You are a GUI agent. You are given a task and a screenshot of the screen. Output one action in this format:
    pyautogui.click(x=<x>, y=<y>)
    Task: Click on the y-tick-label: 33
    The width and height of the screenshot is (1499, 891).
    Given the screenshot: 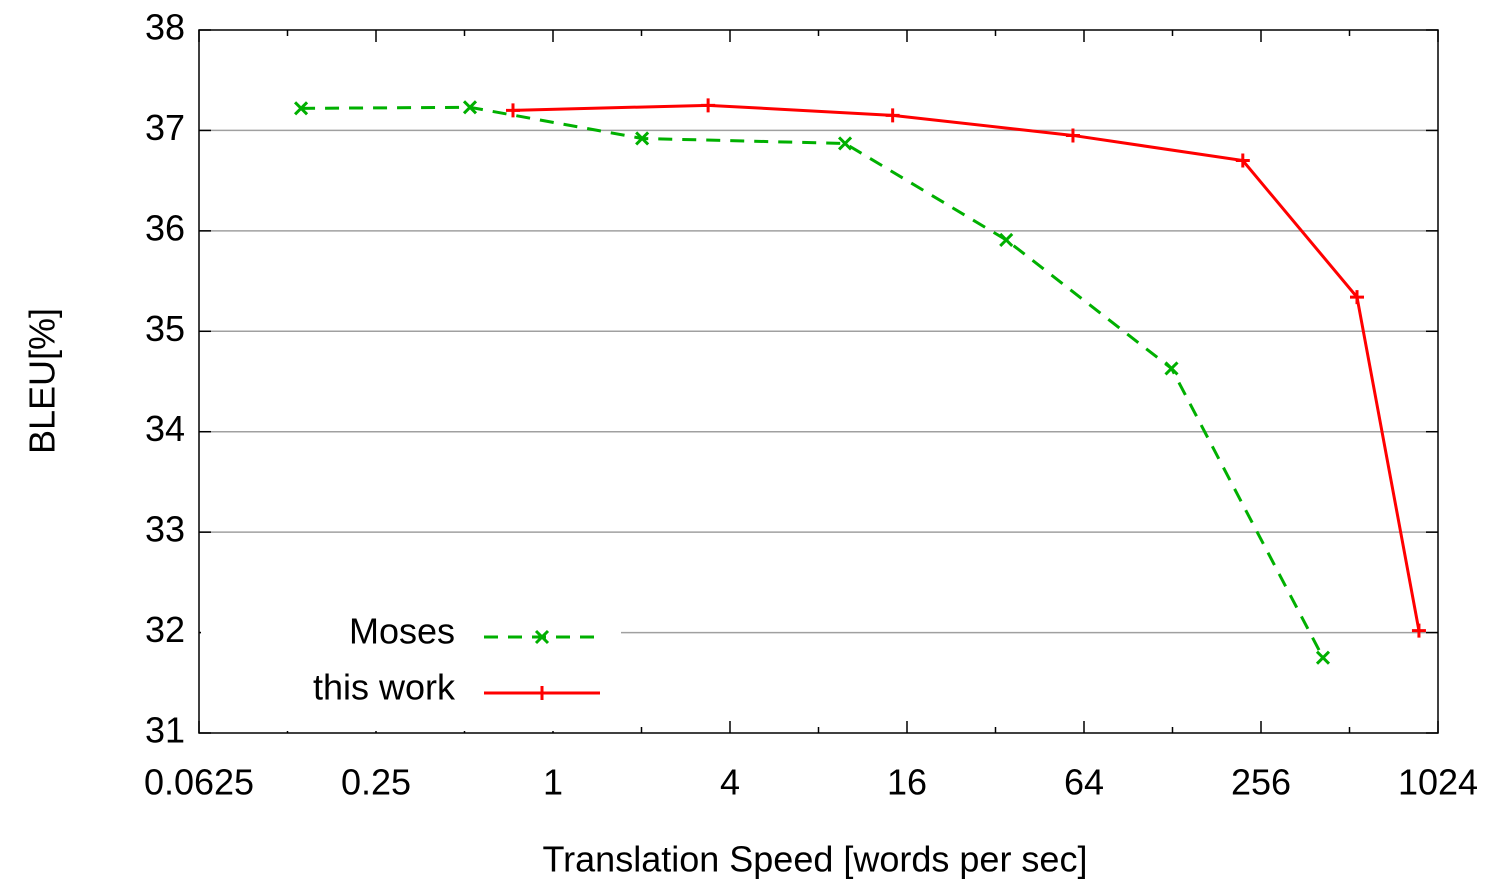 What is the action you would take?
    pyautogui.click(x=165, y=529)
    